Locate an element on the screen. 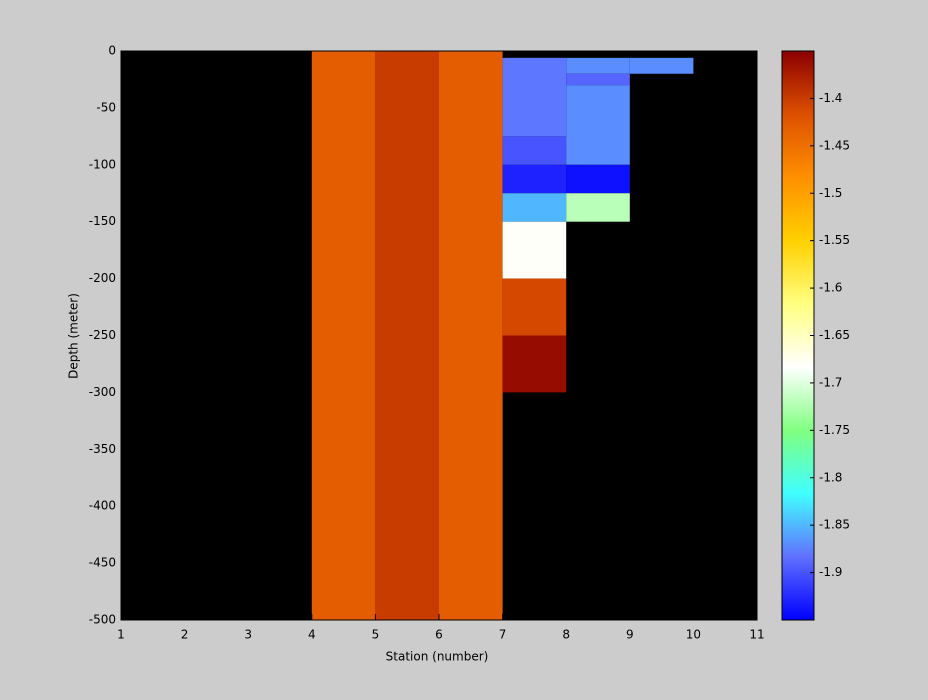 This screenshot has width=928, height=700. y-tick-label: -50 is located at coordinates (106, 107).